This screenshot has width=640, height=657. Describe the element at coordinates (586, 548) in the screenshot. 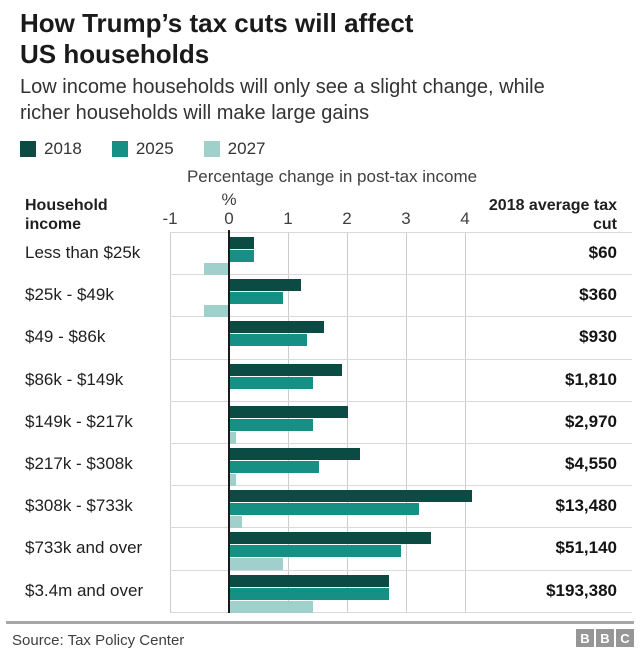

I see `row-value-tax-cut: $51,140` at that location.